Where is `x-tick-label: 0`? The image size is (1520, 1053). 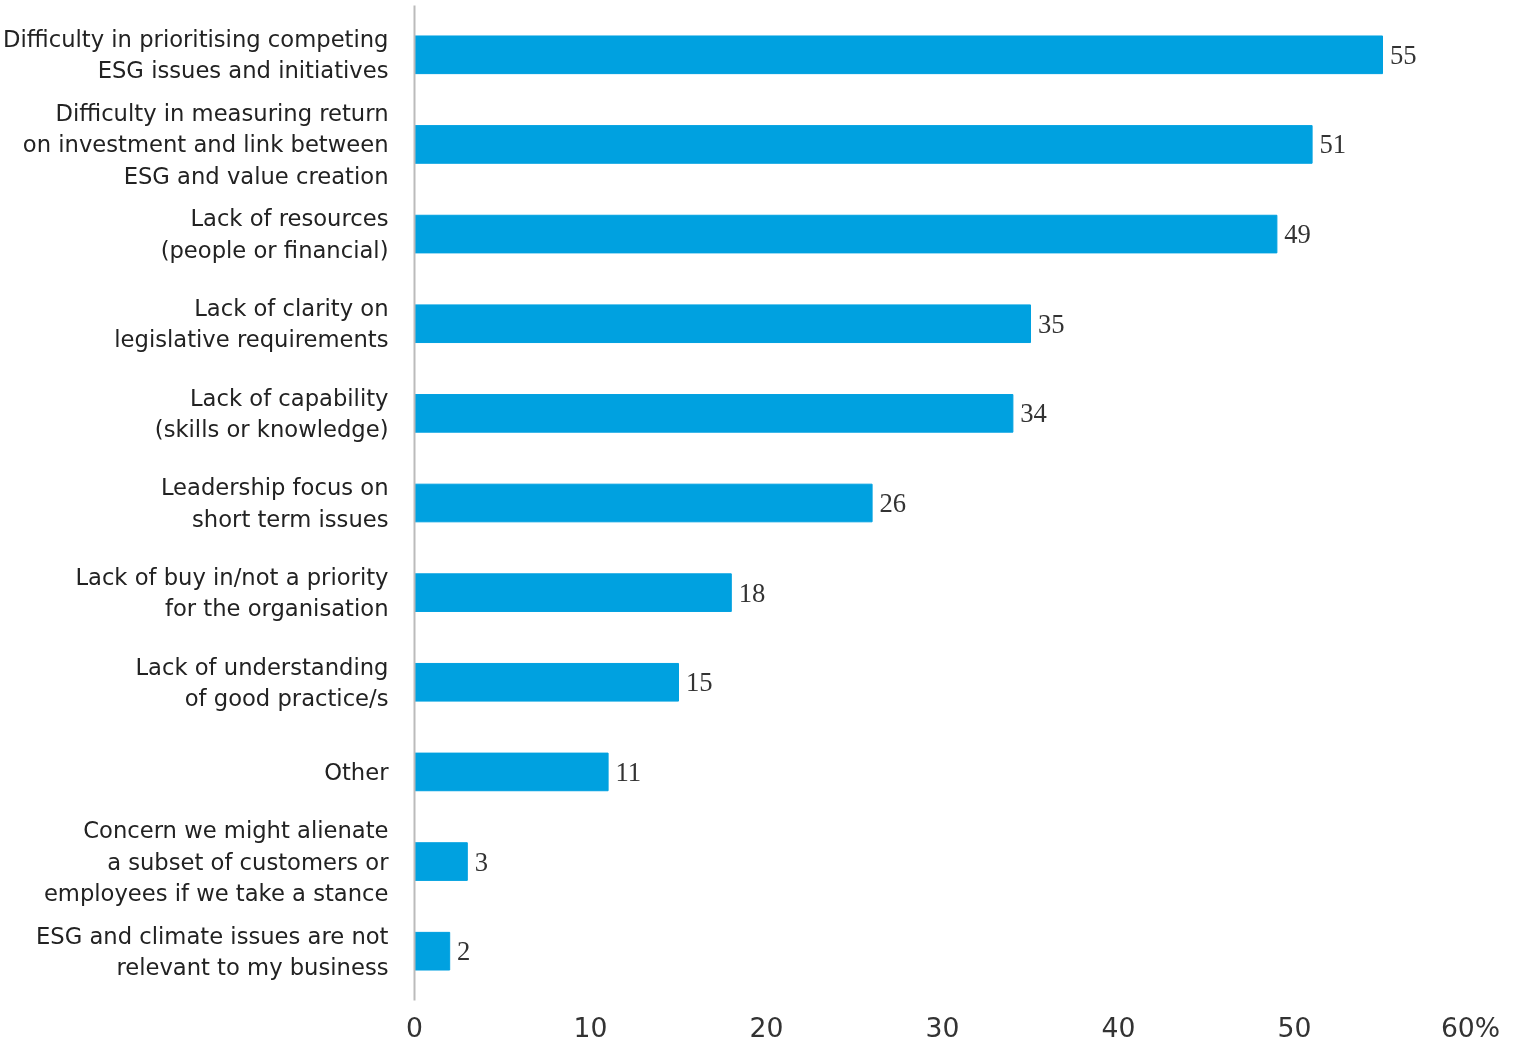
x-tick-label: 0 is located at coordinates (414, 1027).